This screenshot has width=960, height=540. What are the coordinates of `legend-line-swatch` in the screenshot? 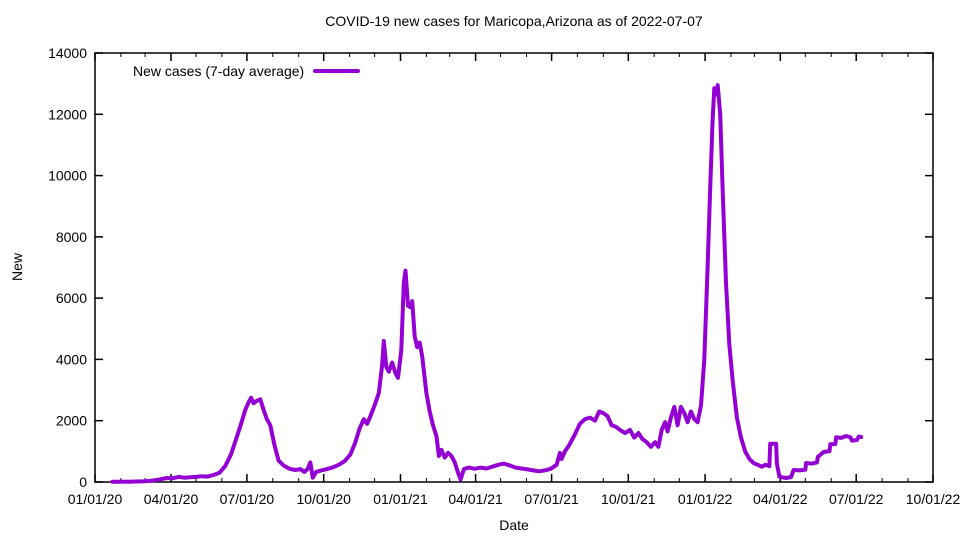 It's located at (337, 71).